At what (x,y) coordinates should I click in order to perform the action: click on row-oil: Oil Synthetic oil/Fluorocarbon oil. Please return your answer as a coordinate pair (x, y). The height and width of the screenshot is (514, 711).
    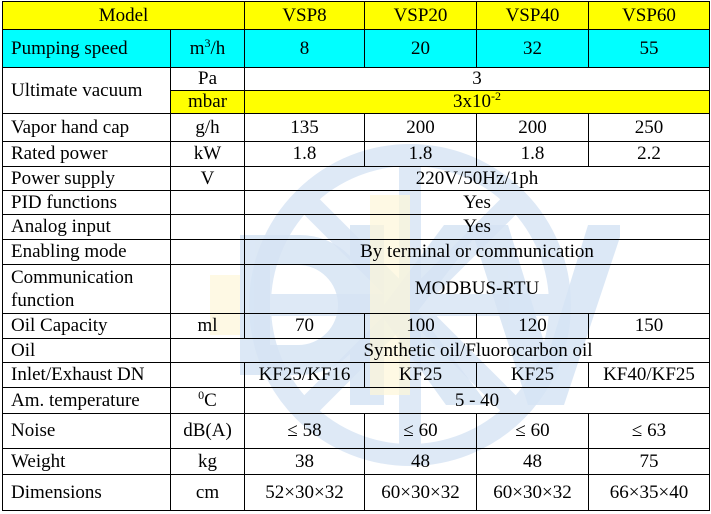
    Looking at the image, I should click on (356, 350).